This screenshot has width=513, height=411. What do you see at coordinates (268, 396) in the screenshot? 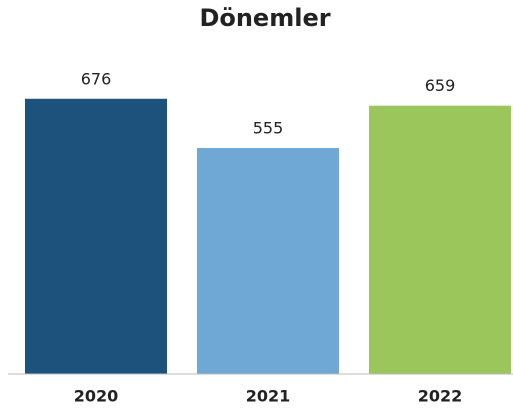
I see `x-tick-label: 2021` at bounding box center [268, 396].